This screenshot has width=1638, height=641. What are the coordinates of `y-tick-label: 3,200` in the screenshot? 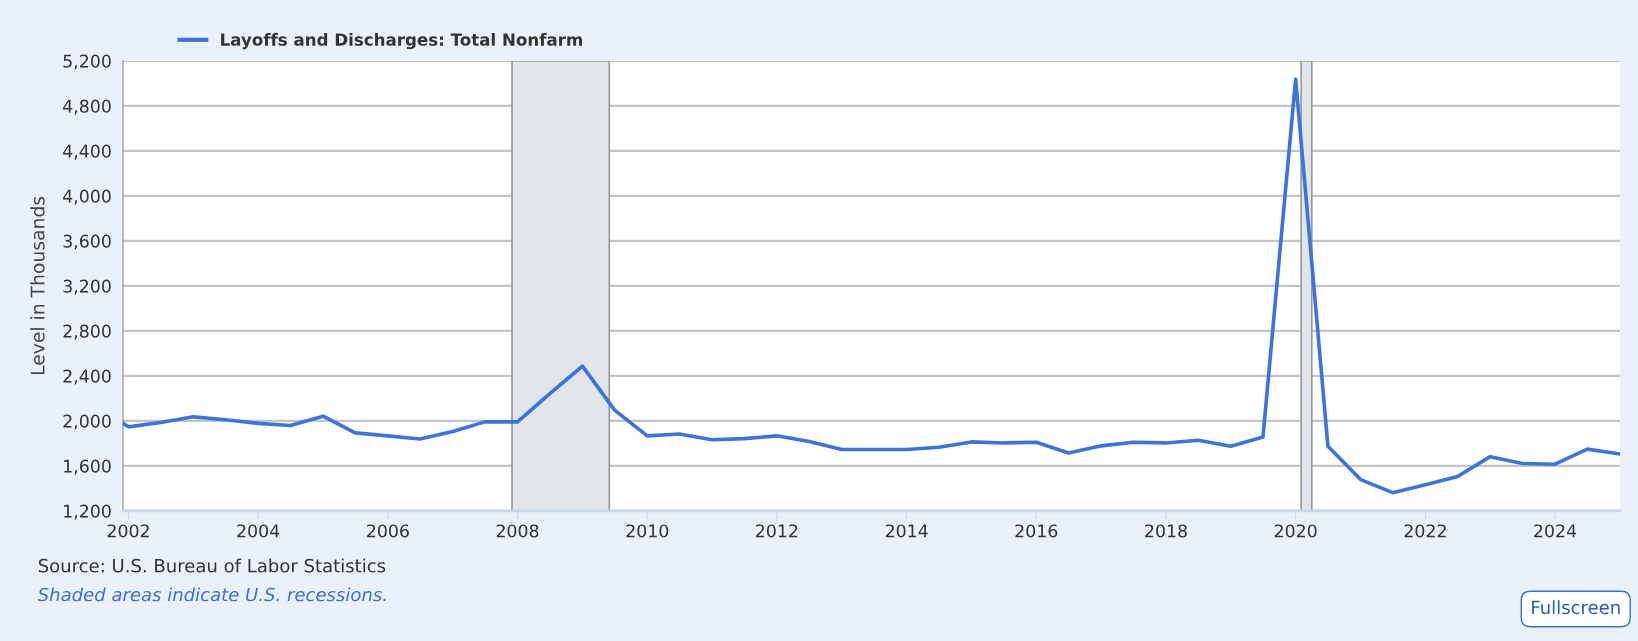 It's located at (87, 287).